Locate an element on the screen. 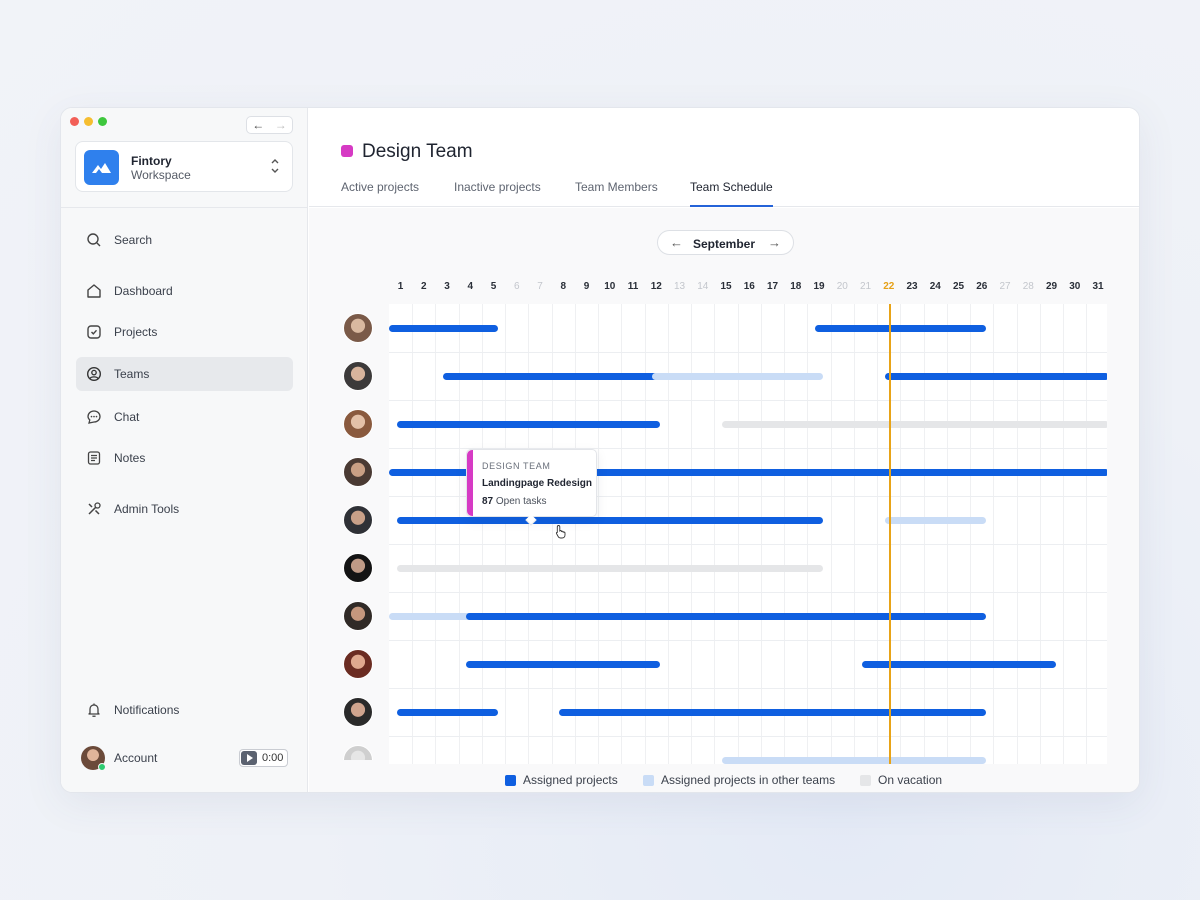 The height and width of the screenshot is (900, 1200). day-label: 16 is located at coordinates (749, 286).